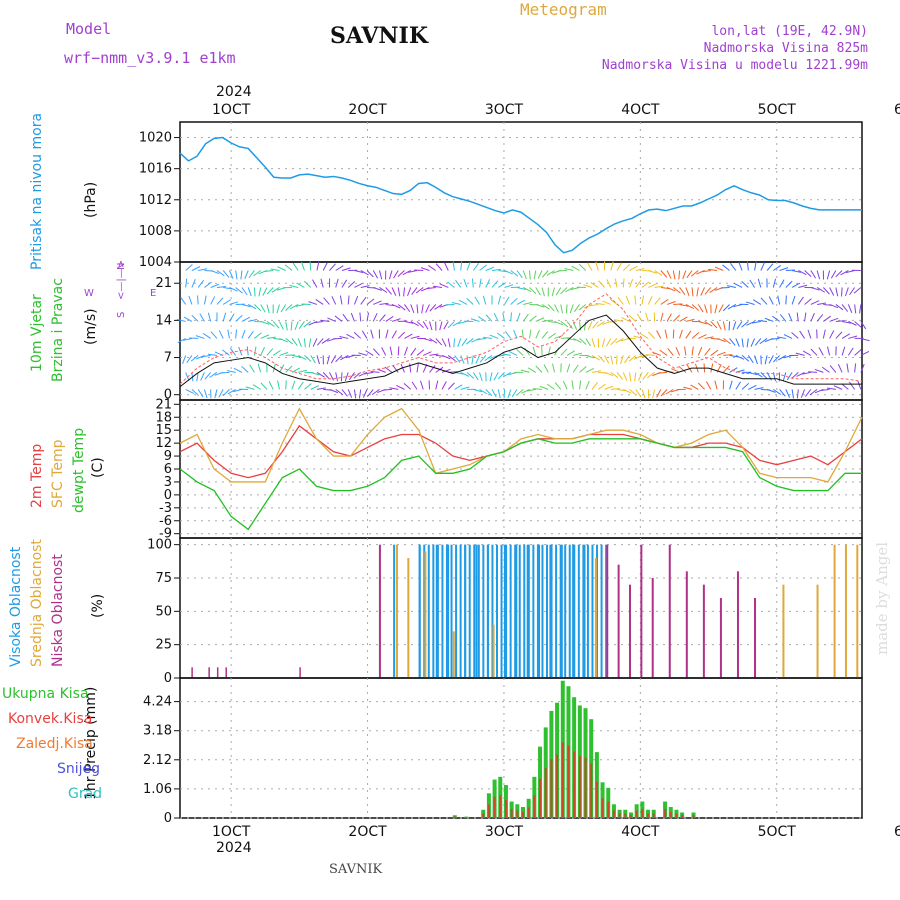  Describe the element at coordinates (168, 469) in the screenshot. I see `temp-ytick-label: 6` at that location.